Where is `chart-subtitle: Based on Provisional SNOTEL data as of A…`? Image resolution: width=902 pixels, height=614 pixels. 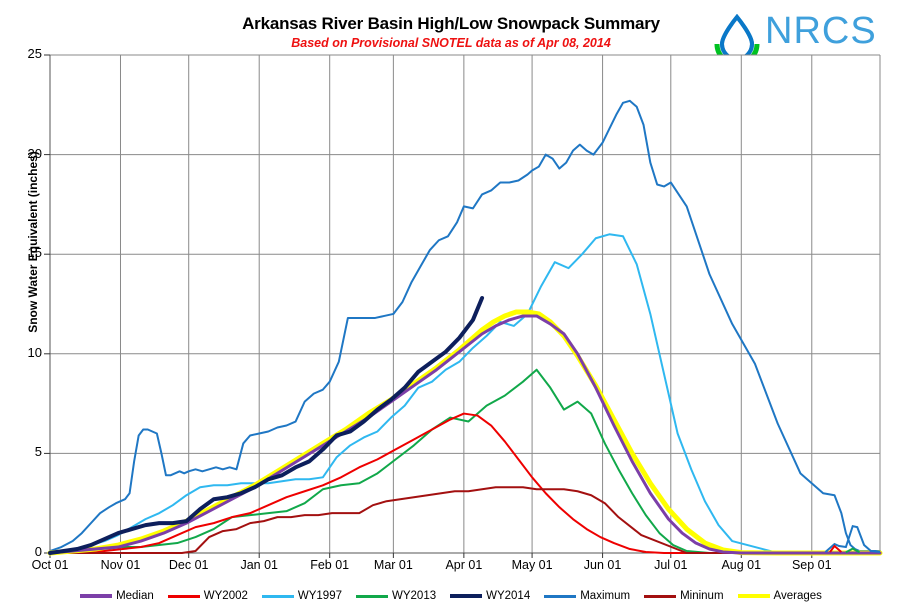
chart-subtitle: Based on Provisional SNOTEL data as of A… is located at coordinates (451, 43).